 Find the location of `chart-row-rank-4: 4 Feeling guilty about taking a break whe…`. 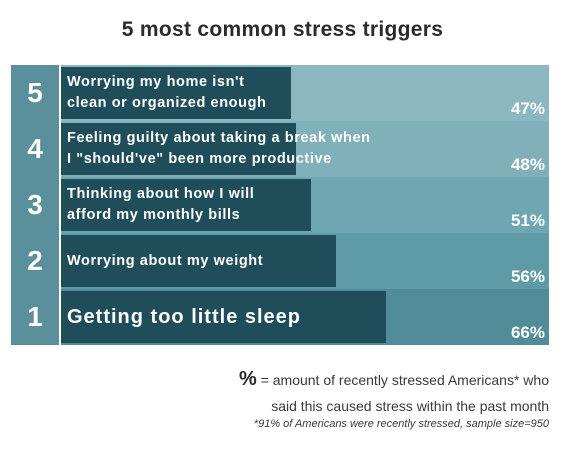

chart-row-rank-4: 4 Feeling guilty about taking a break whe… is located at coordinates (280, 149).